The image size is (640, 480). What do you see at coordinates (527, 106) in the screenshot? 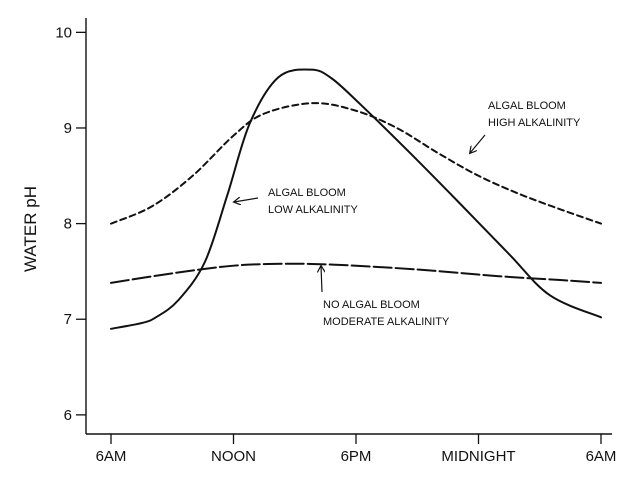
I see `high-alkalinity-label-line-0: ALGAL BLOOM` at bounding box center [527, 106].